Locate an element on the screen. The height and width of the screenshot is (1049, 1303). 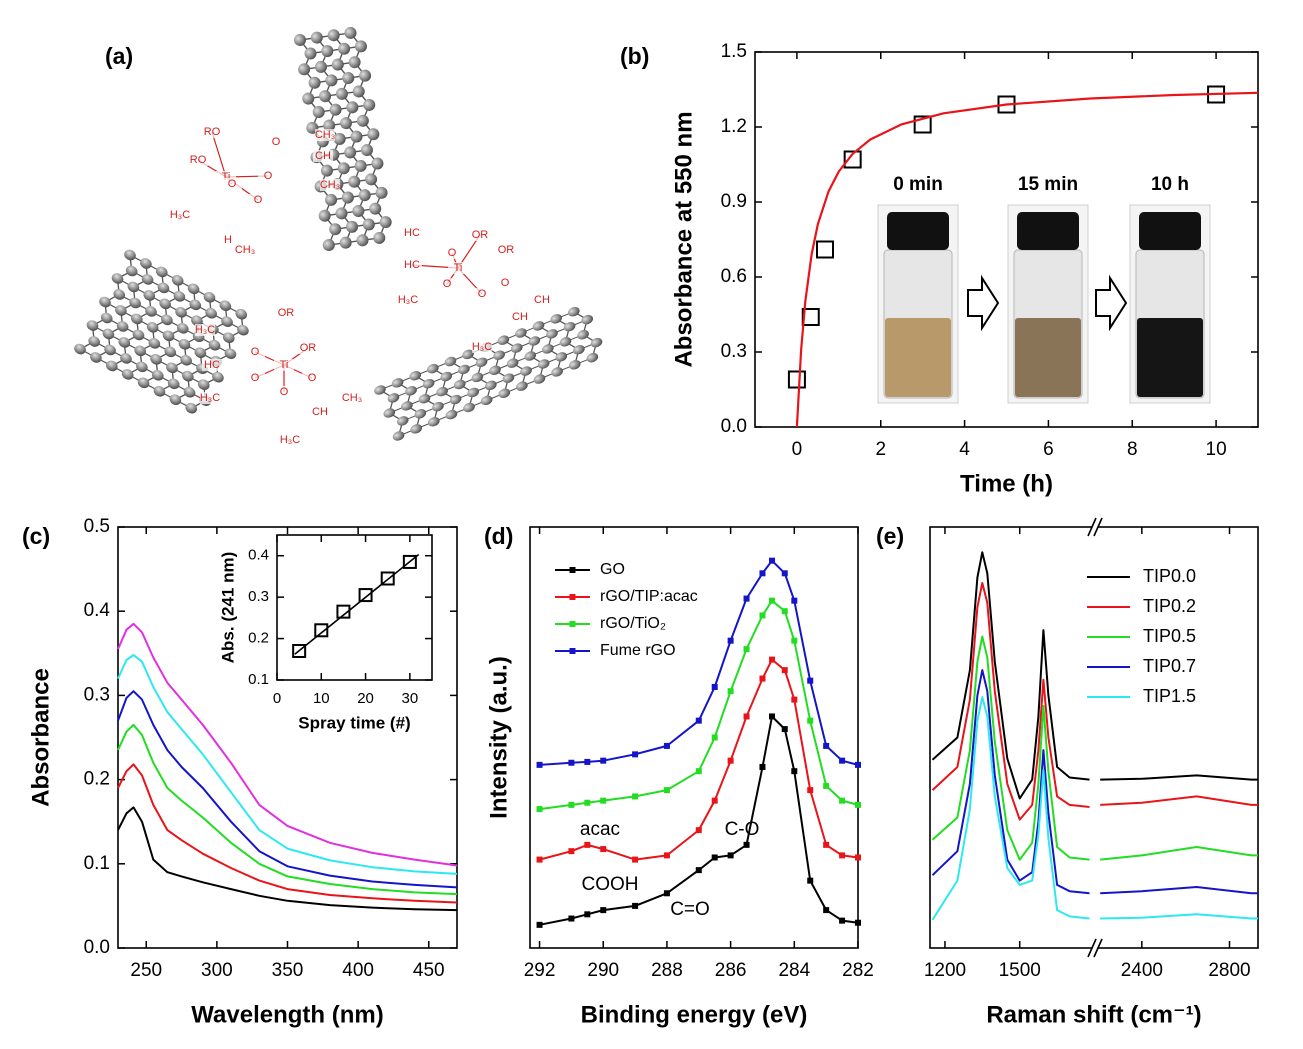
panel-label: (e) is located at coordinates (890, 536).